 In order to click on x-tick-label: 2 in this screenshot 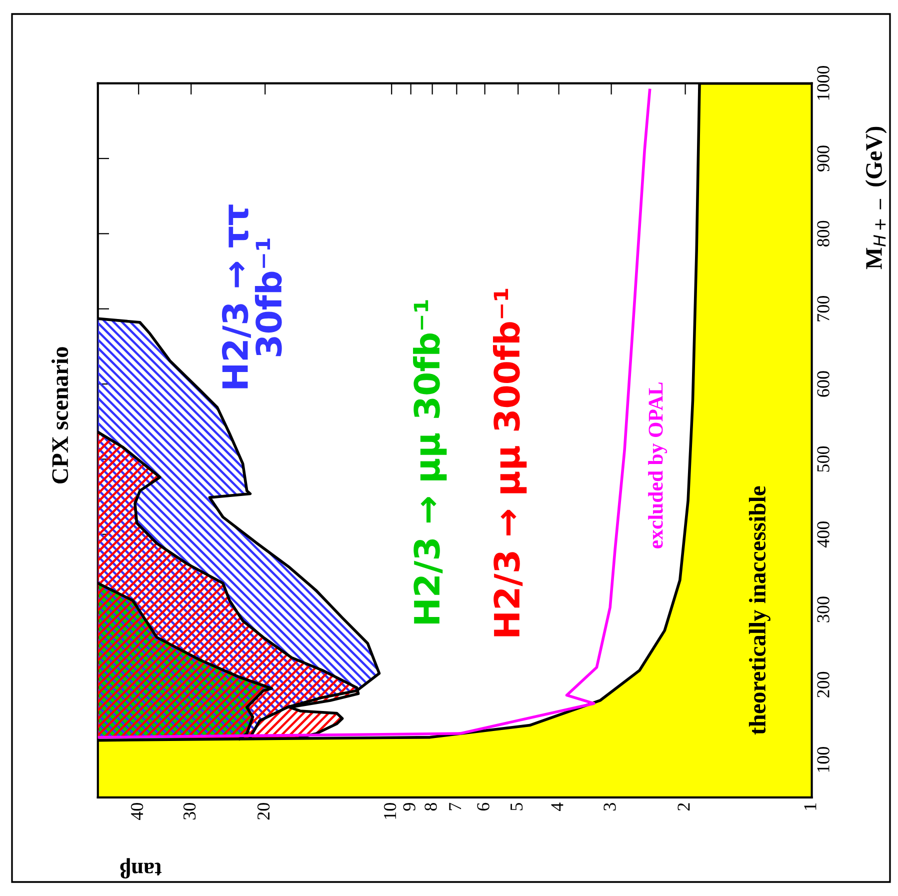, I will do `click(684, 807)`.